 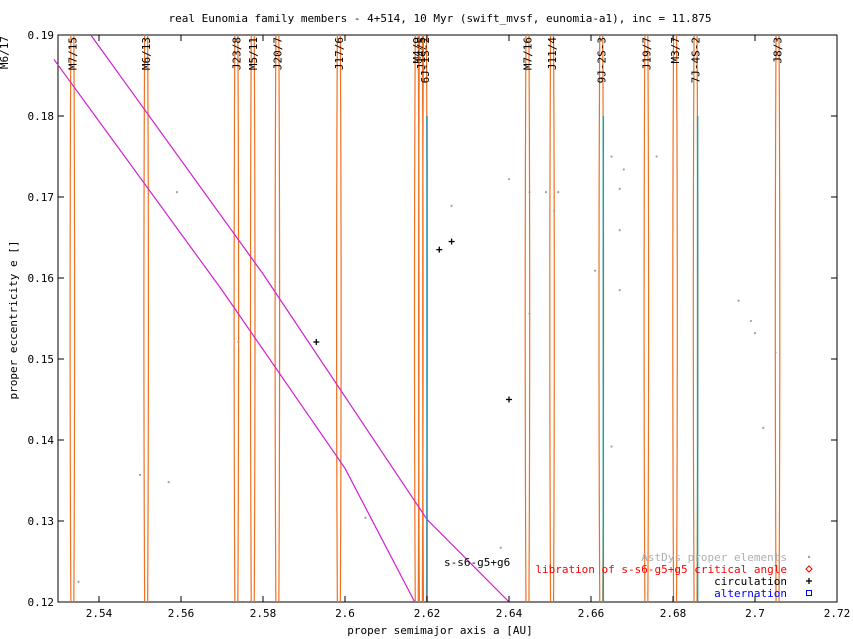 I want to click on resonance-line: M7/16, so click(x=527, y=318).